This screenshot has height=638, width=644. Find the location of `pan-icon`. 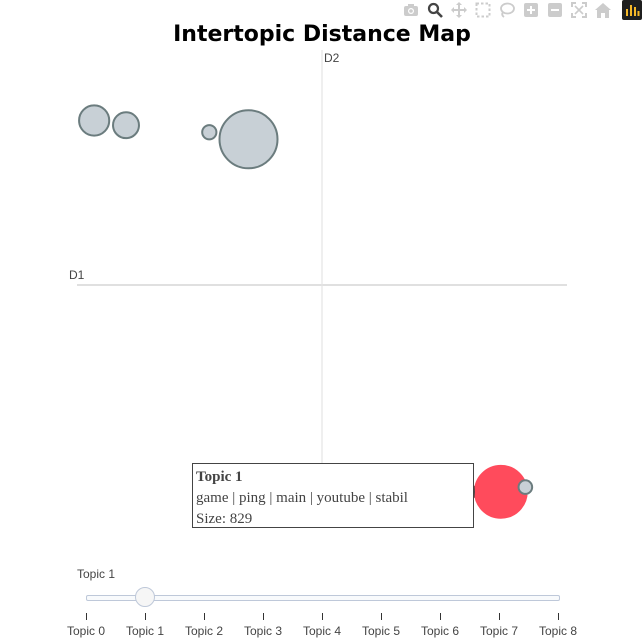

pan-icon is located at coordinates (459, 10).